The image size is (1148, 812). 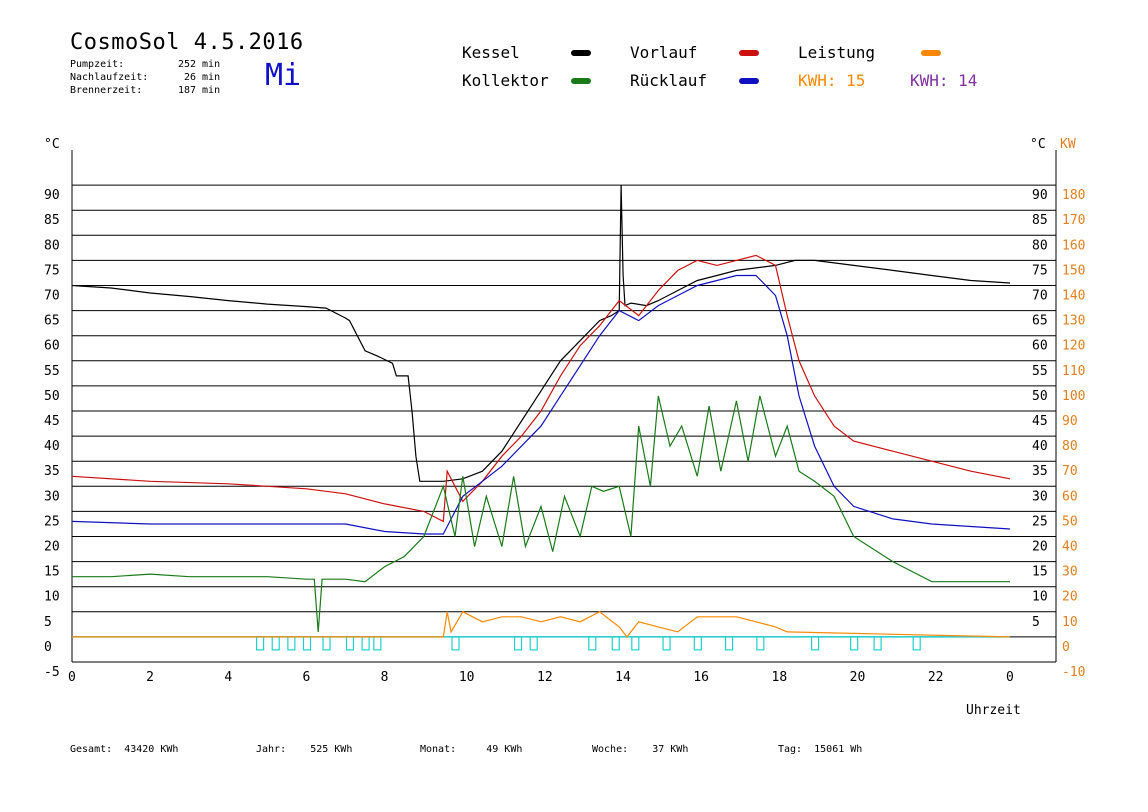 I want to click on y-right-tick-label: 85, so click(x=1040, y=220).